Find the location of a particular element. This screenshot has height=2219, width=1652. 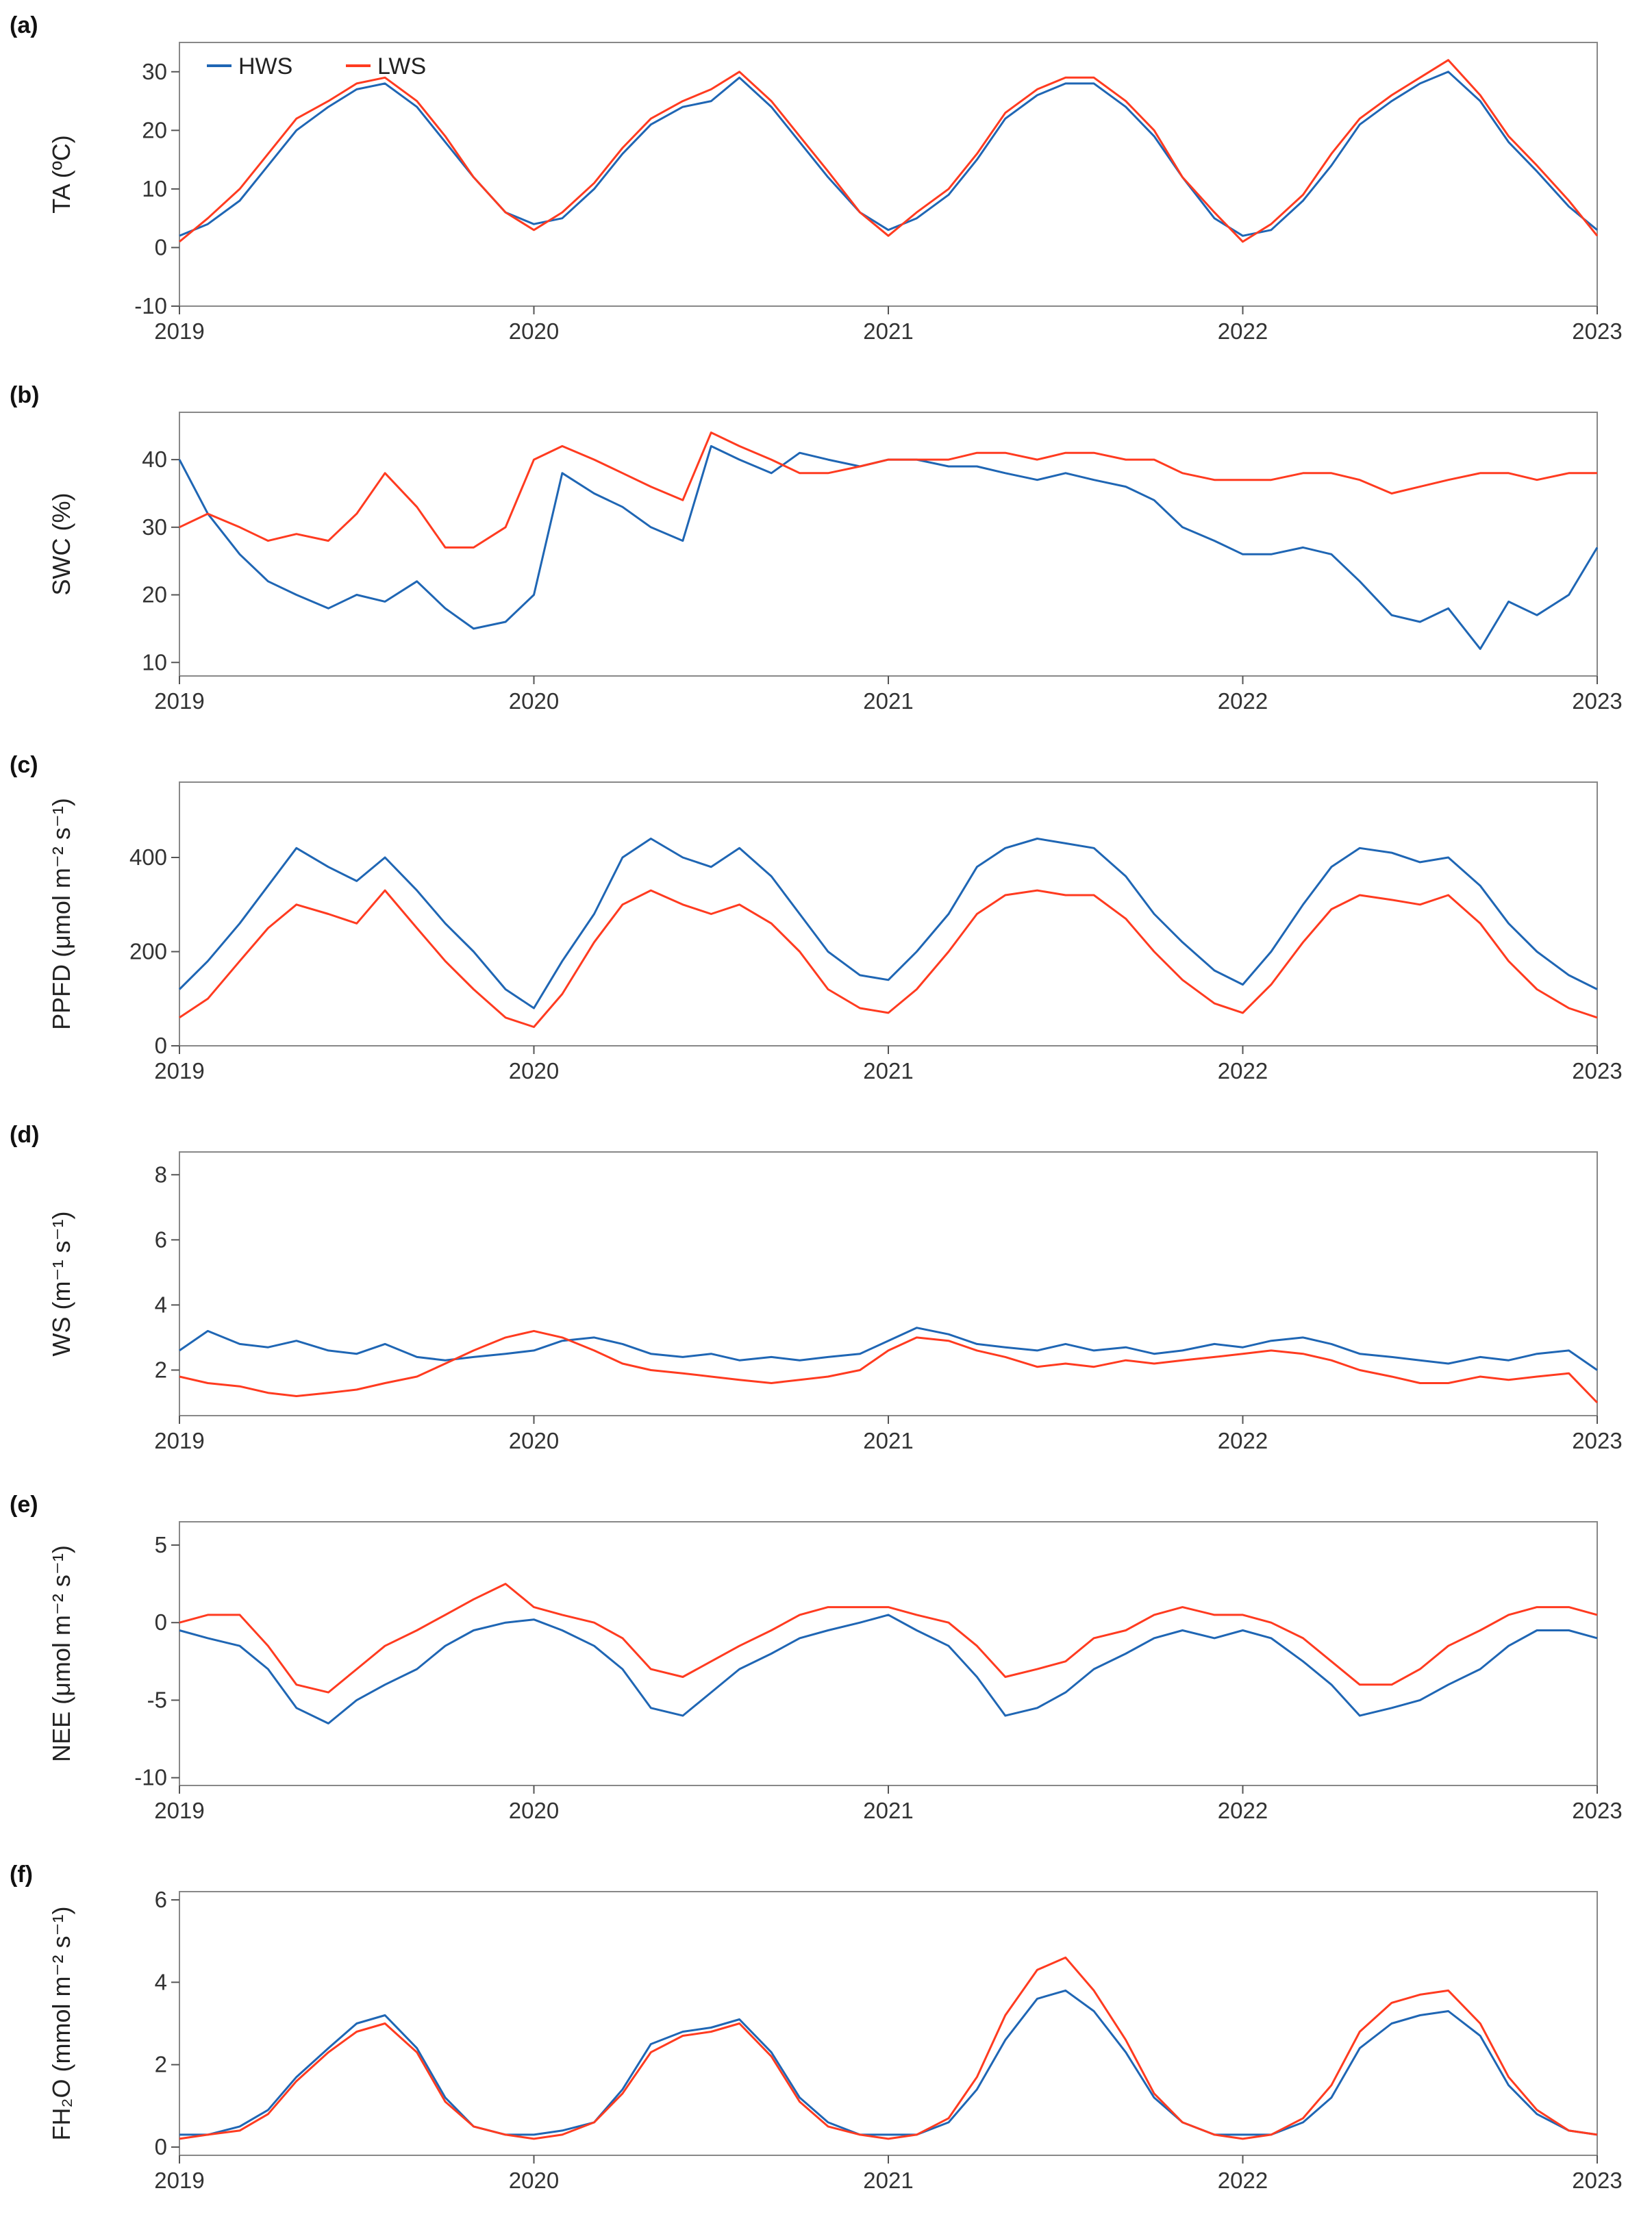

y-tick-label: 5 is located at coordinates (161, 1544).